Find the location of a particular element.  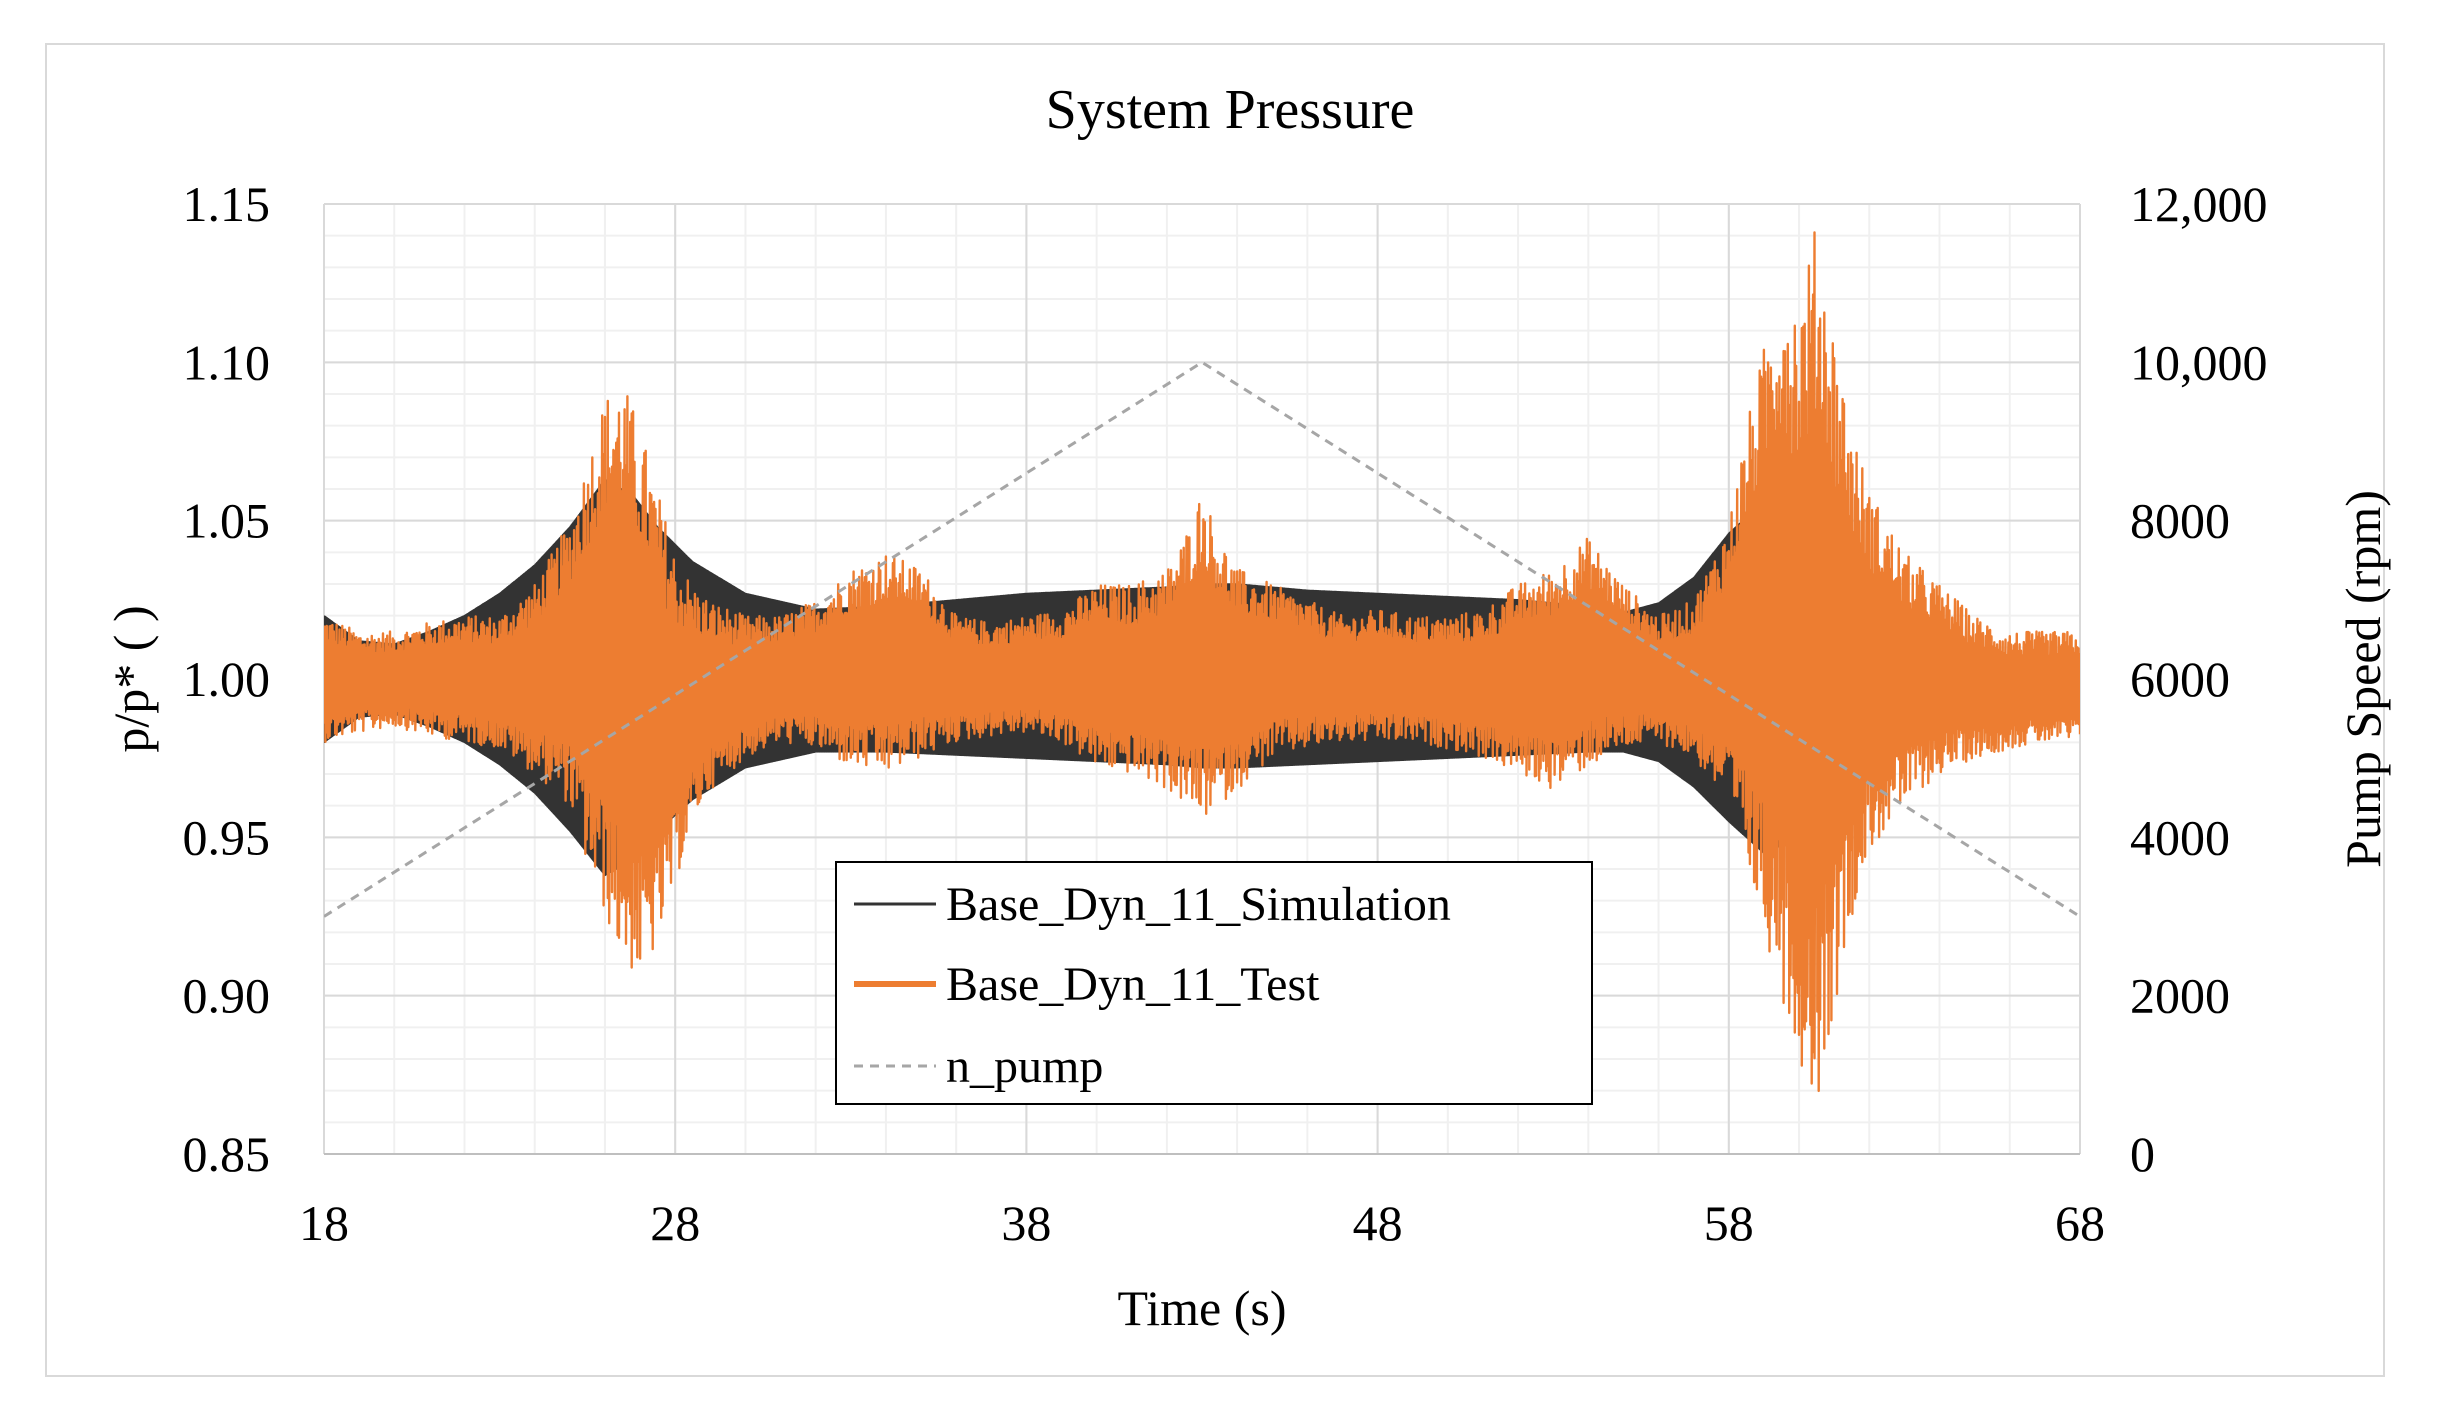

y2-tick-label: 6000 is located at coordinates (2180, 679).